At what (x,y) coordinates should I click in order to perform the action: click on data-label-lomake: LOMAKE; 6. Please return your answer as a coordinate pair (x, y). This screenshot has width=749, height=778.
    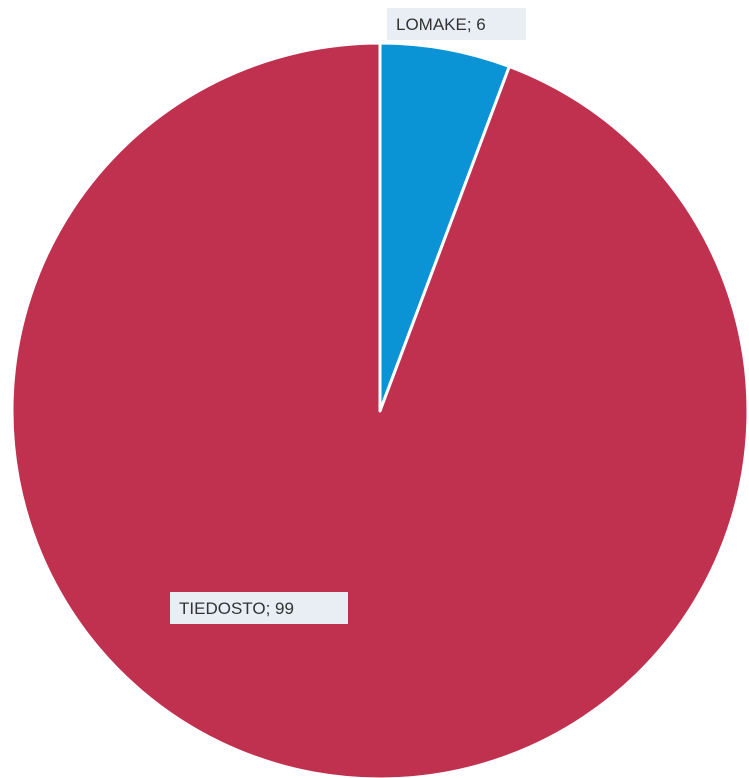
    Looking at the image, I should click on (456, 24).